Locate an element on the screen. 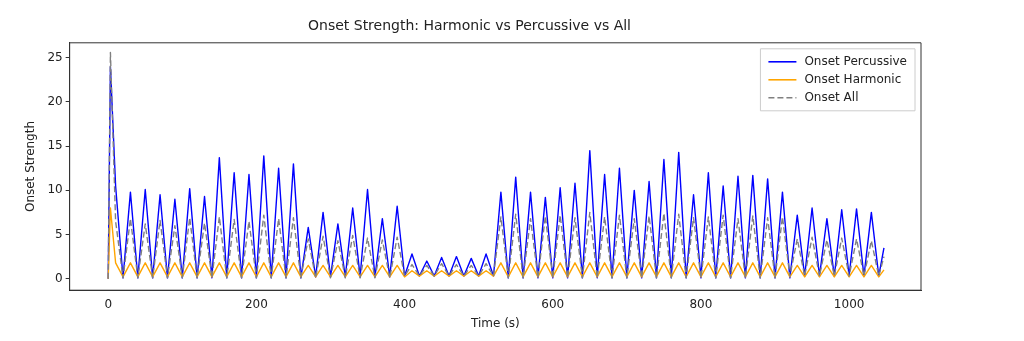  chart-title: Onset Strength: Harmonic vs Percussive vs All is located at coordinates (469, 25).